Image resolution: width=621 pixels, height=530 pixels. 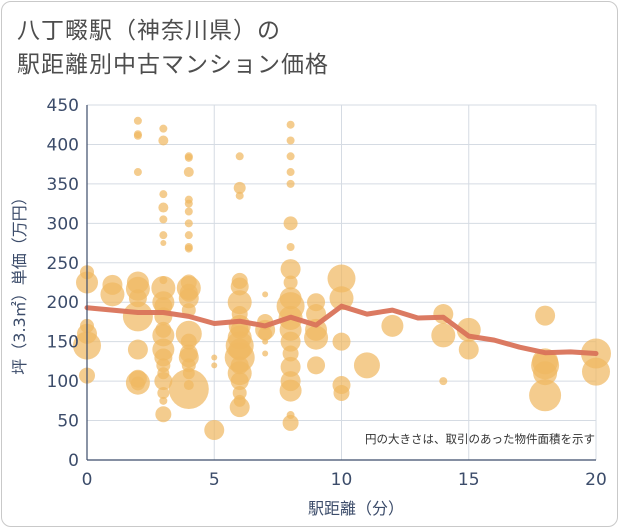 I want to click on y-tick-label: 200, so click(x=63, y=303).